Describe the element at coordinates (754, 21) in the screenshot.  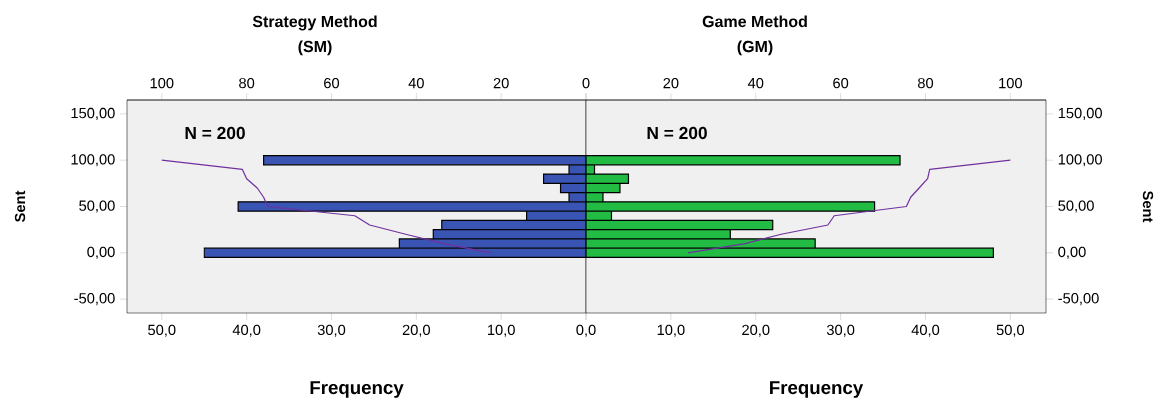
I see `chart-title: Game Method` at that location.